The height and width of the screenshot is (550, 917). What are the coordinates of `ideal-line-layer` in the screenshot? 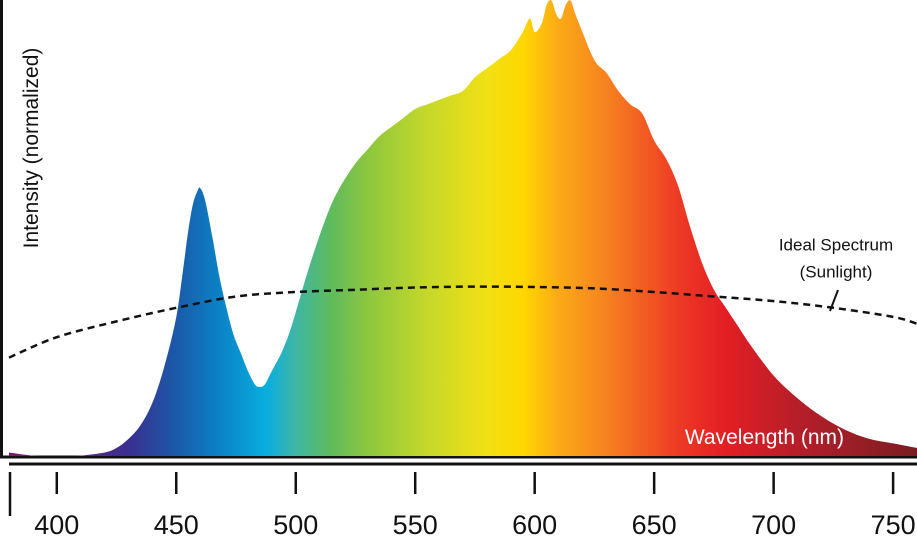 It's located at (462, 322).